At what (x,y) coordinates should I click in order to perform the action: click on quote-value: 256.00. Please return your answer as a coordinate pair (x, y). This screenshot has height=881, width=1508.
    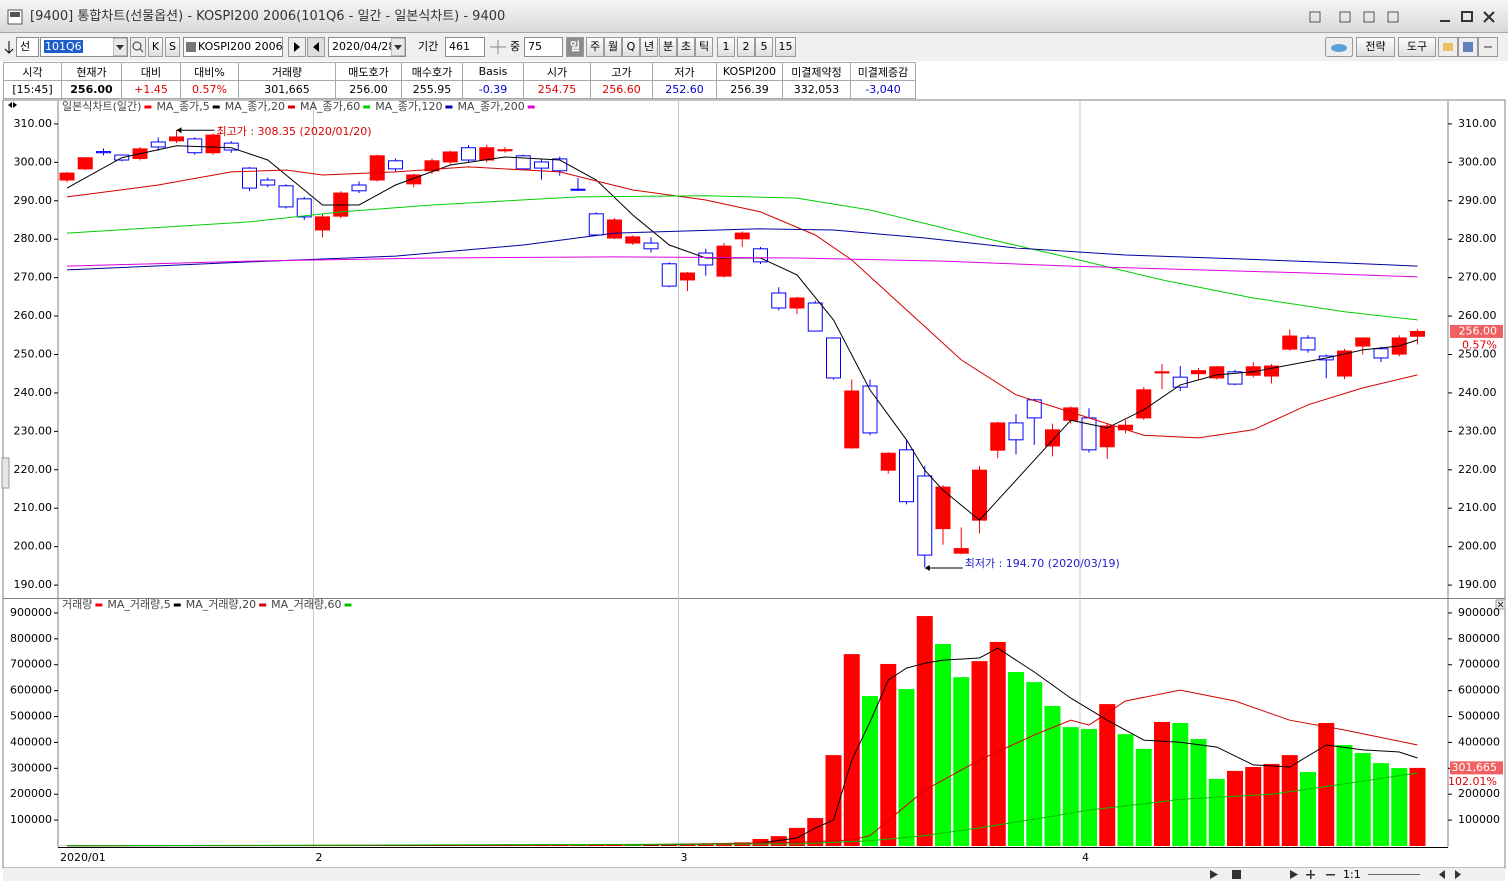
    Looking at the image, I should click on (368, 89).